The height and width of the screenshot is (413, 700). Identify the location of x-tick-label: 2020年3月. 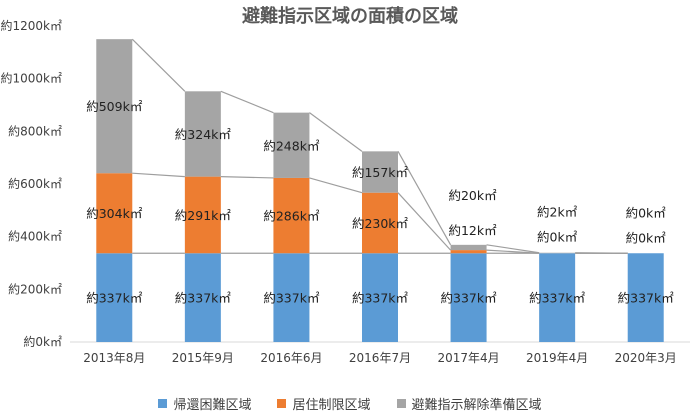
(646, 358).